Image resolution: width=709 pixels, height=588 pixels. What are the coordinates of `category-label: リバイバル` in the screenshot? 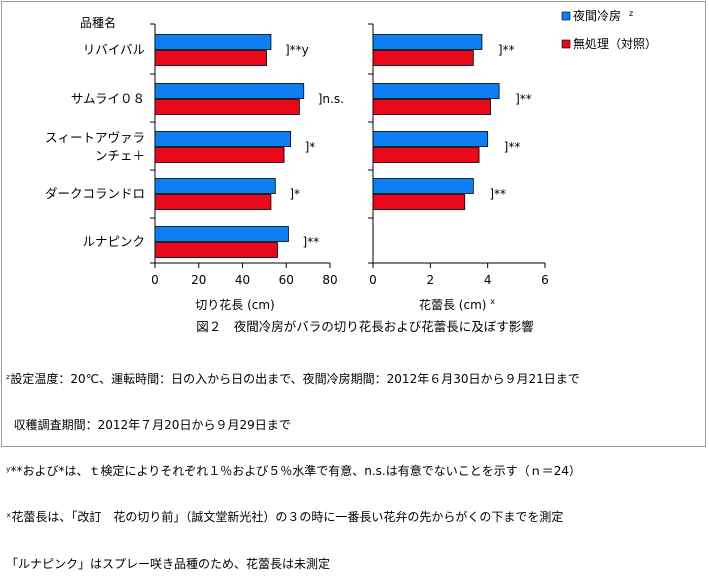 It's located at (114, 49).